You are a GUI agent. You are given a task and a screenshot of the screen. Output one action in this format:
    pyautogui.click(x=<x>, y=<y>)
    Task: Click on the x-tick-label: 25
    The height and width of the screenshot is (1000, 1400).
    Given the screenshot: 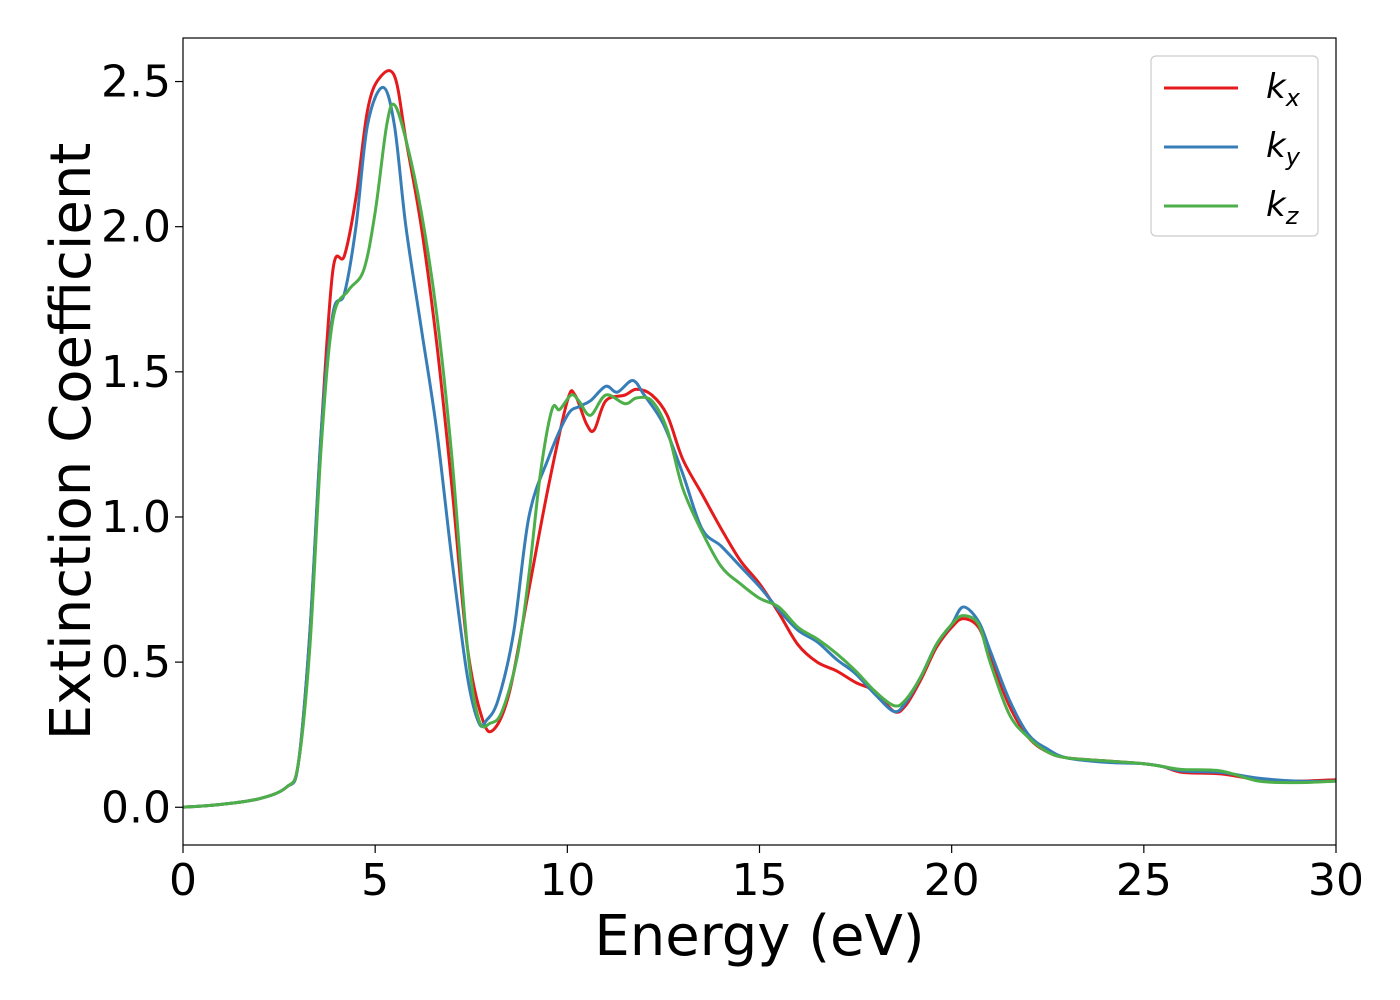 What is the action you would take?
    pyautogui.click(x=1144, y=880)
    